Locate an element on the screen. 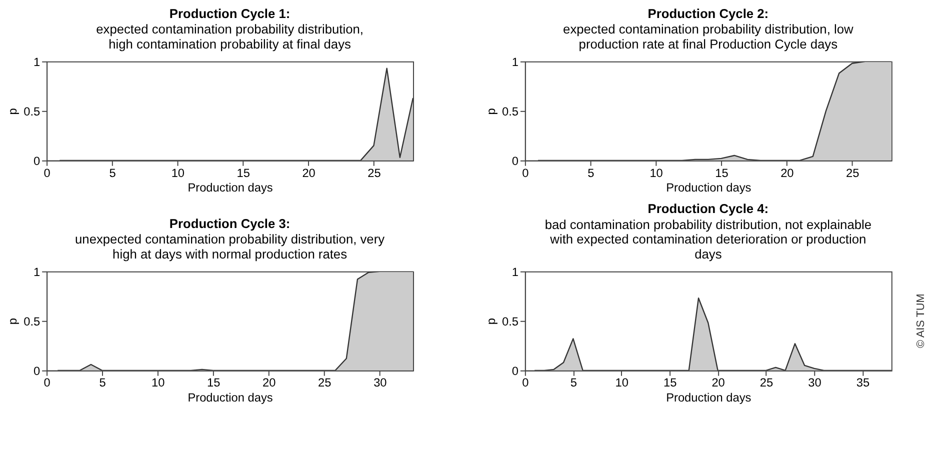 The height and width of the screenshot is (452, 932). chart-title: Production Cycle 3: is located at coordinates (229, 223).